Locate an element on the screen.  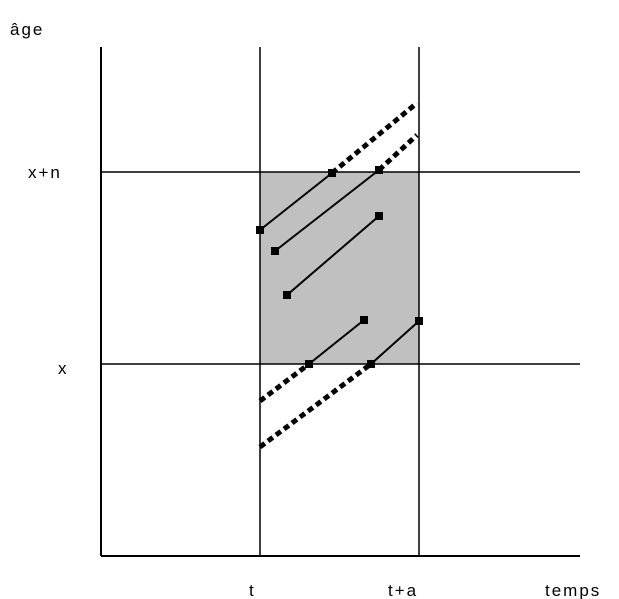
time-label: t is located at coordinates (252, 590).